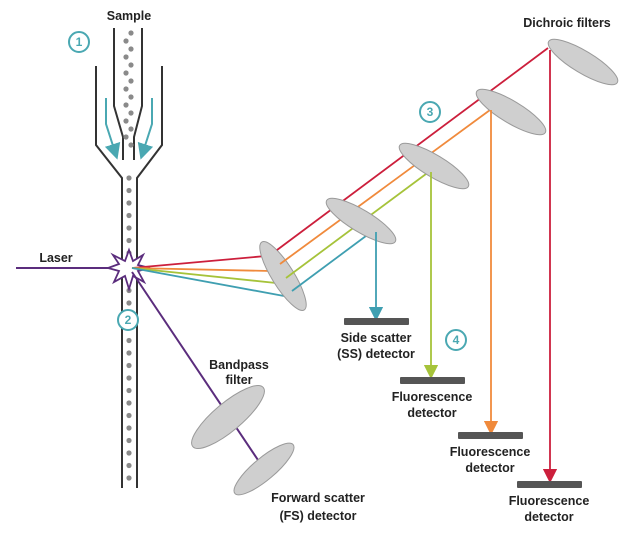  Describe the element at coordinates (128, 270) in the screenshot. I see `laser-burst-icon` at that location.